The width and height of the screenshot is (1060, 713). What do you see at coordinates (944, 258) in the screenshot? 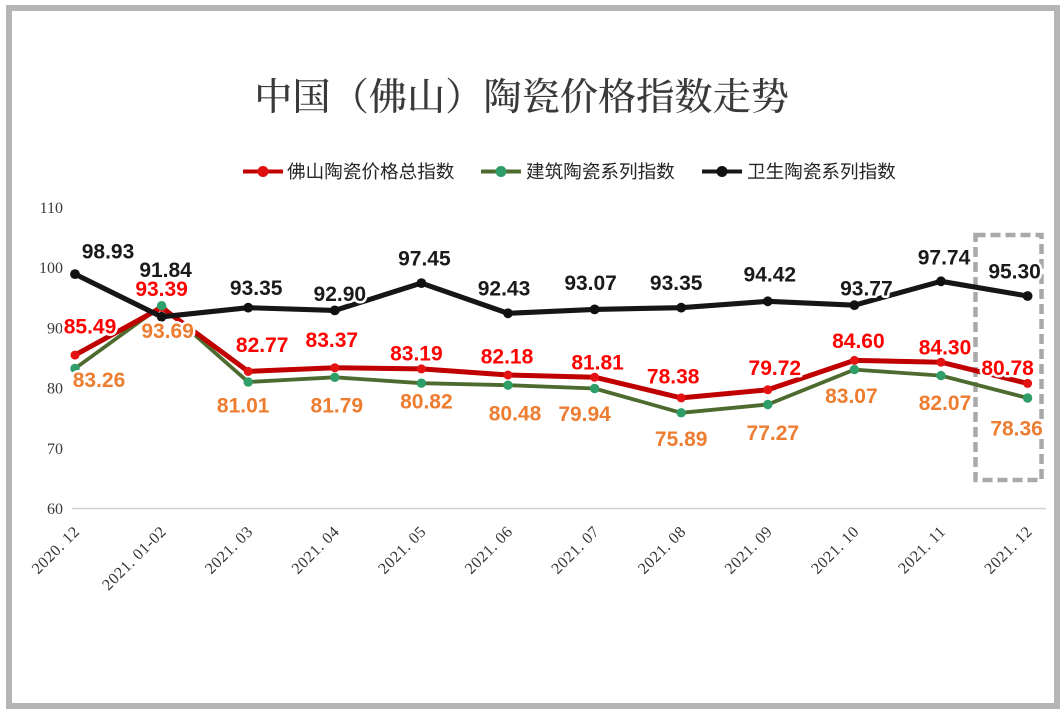
I see `svg-text: 97.74` at bounding box center [944, 258].